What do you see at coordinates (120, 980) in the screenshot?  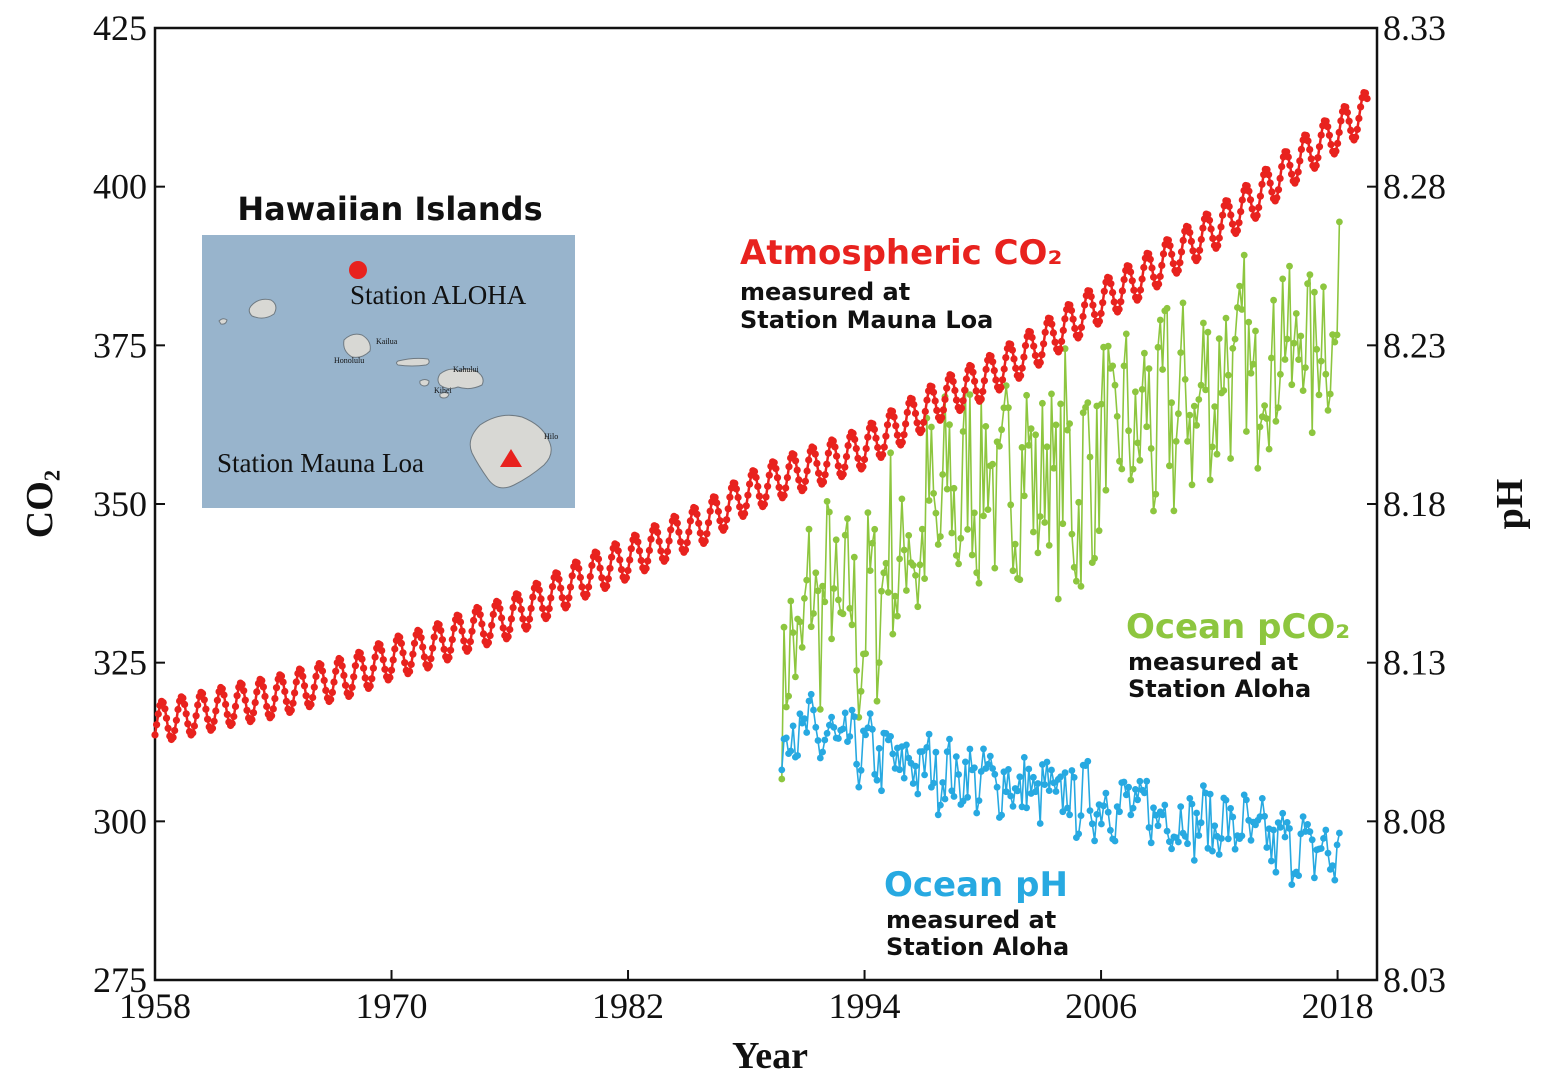 I see `y-left-tick-label: 275` at bounding box center [120, 980].